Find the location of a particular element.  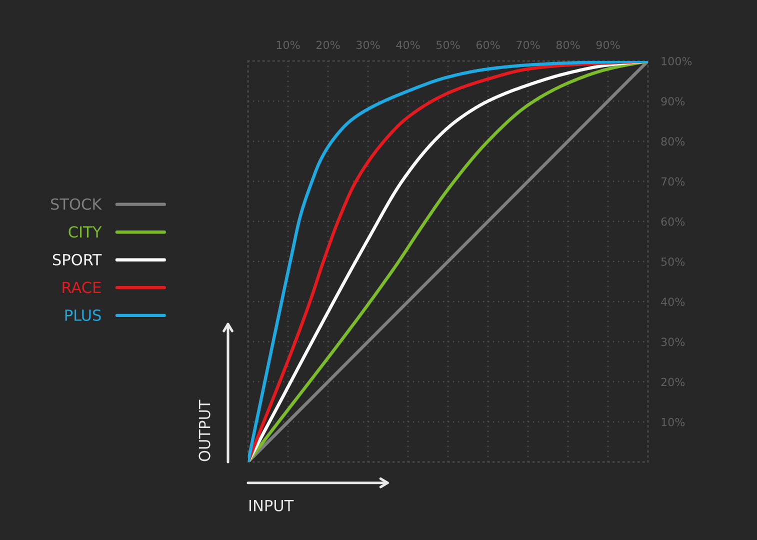

y-tick-label: 30% is located at coordinates (673, 342).